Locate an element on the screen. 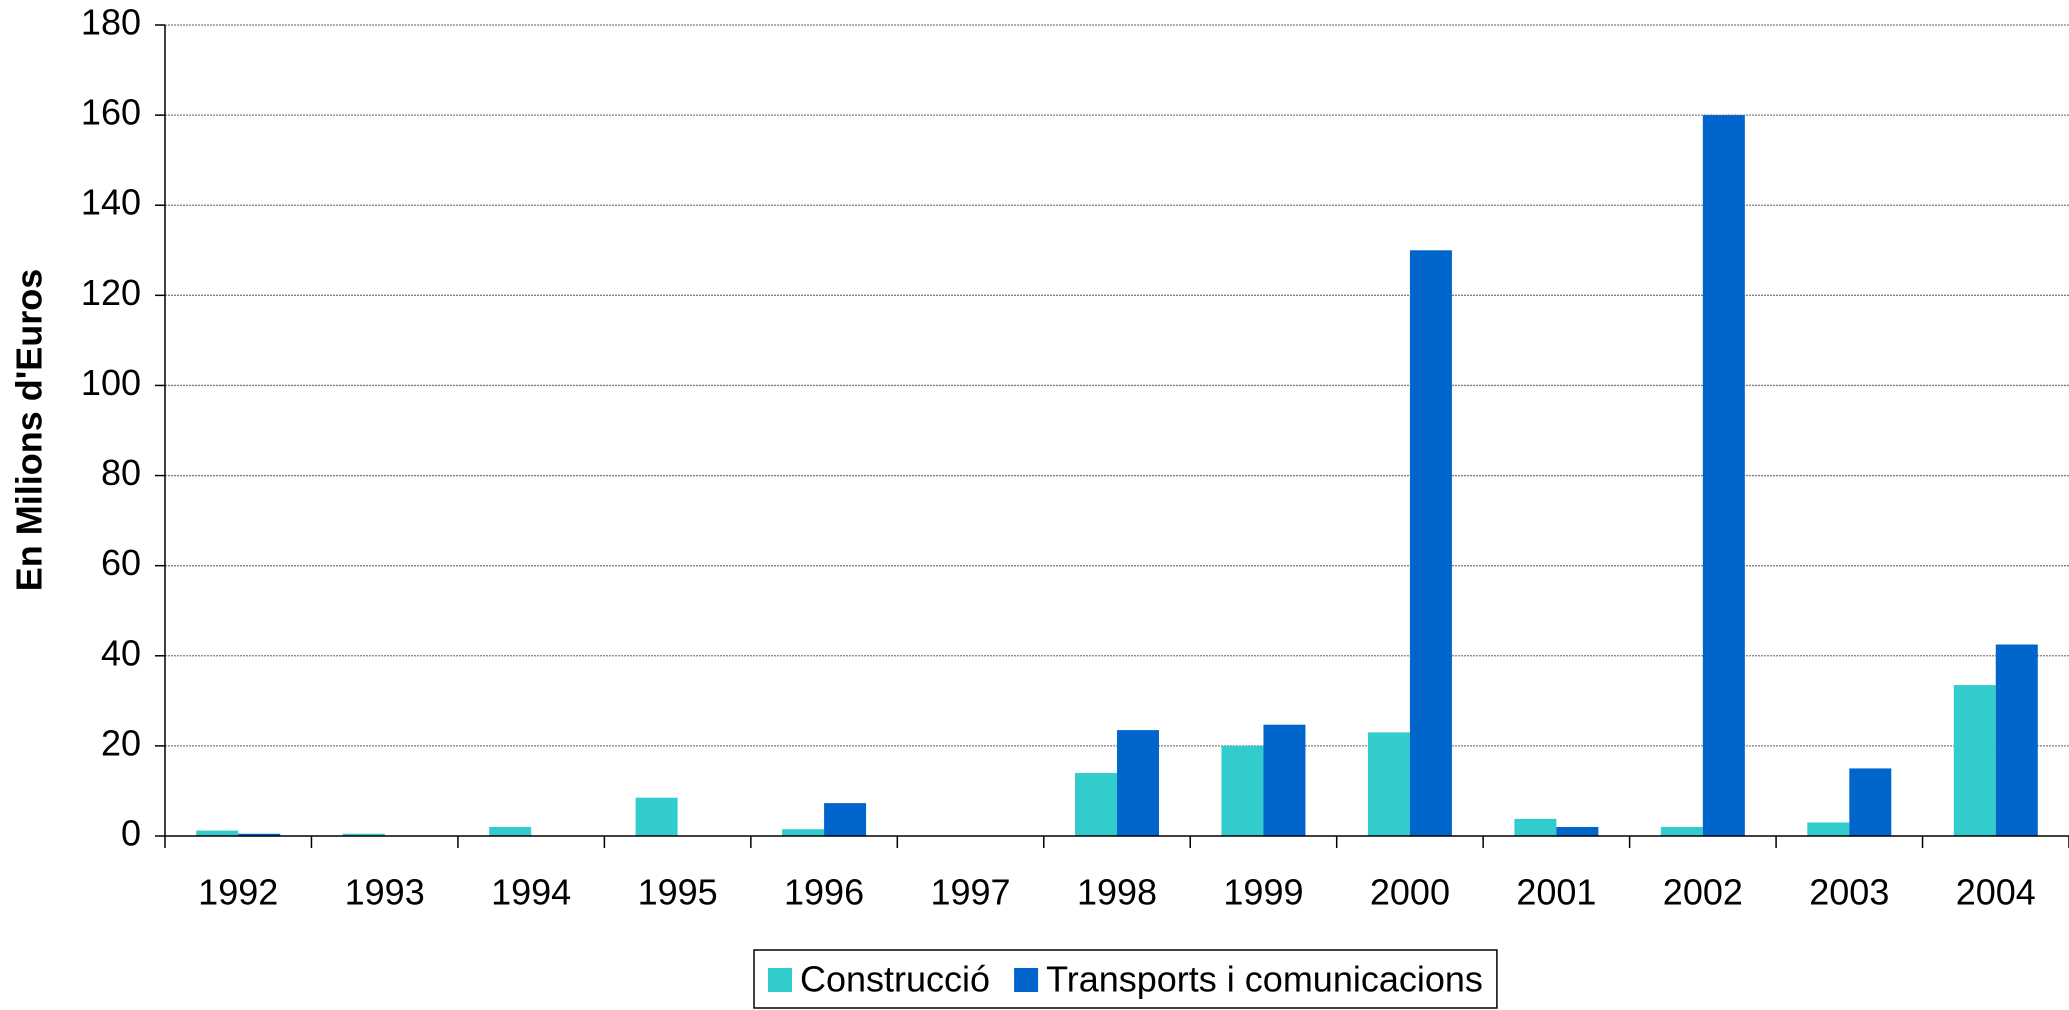 This screenshot has height=1010, width=2069. y-tick-label: 180 is located at coordinates (111, 22).